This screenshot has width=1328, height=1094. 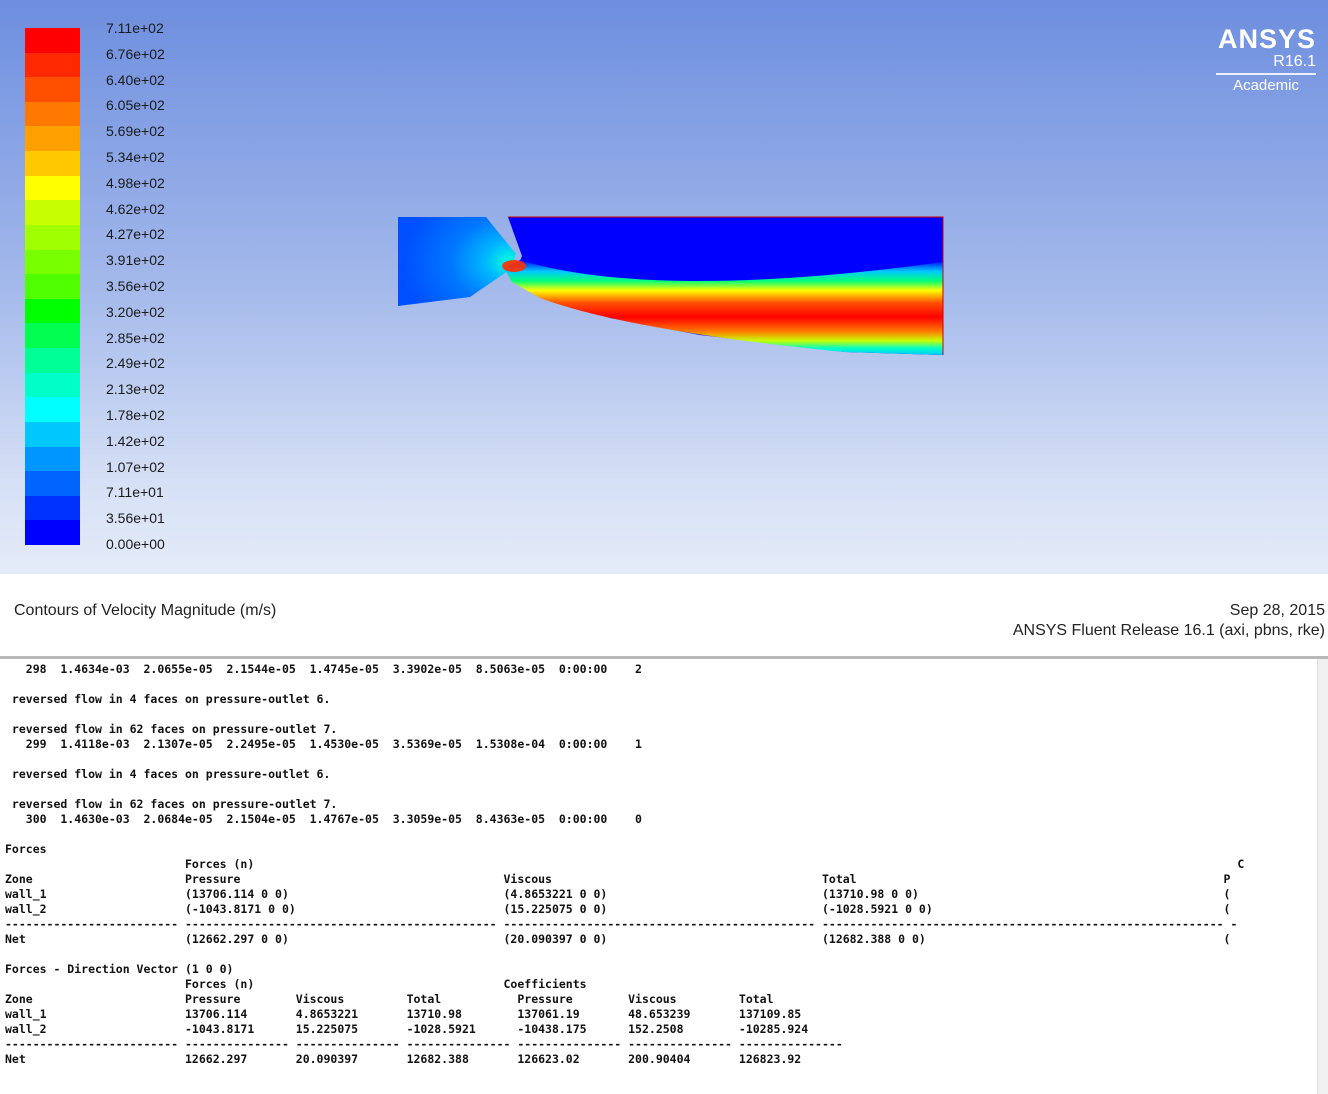 What do you see at coordinates (135, 363) in the screenshot?
I see `color-legend-label: 2.49e+02` at bounding box center [135, 363].